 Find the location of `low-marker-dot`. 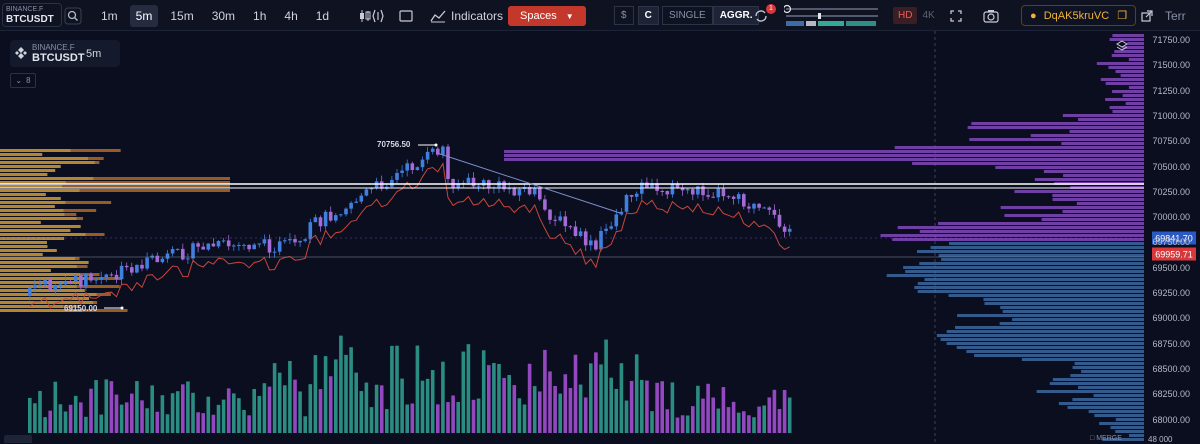

low-marker-dot is located at coordinates (122, 308).